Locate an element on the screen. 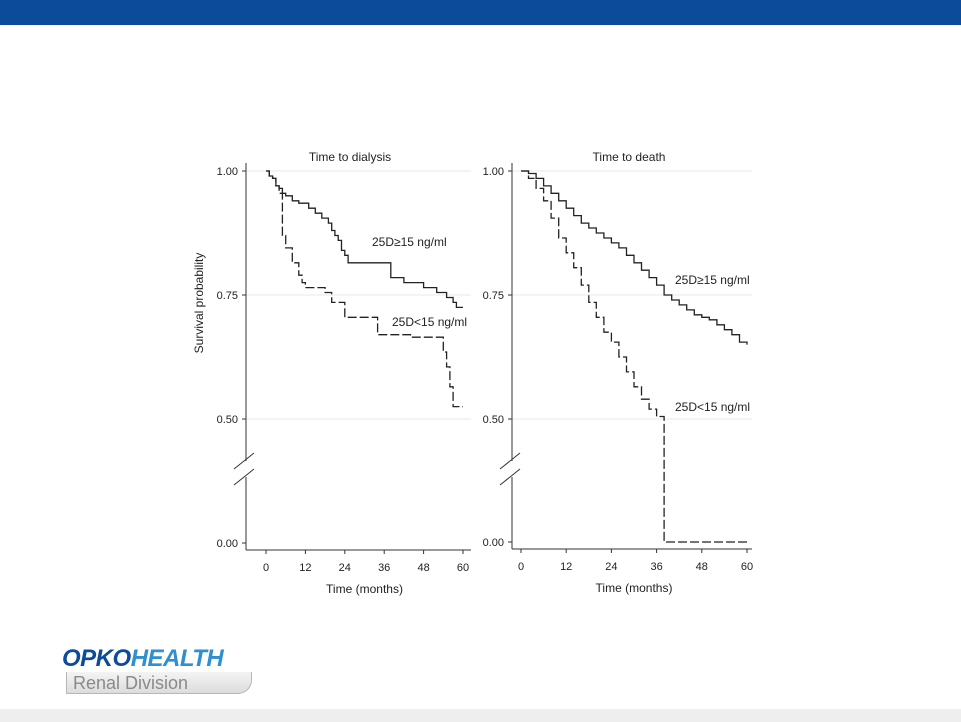 This screenshot has height=722, width=961. y-axis-label: Survival probability is located at coordinates (199, 303).